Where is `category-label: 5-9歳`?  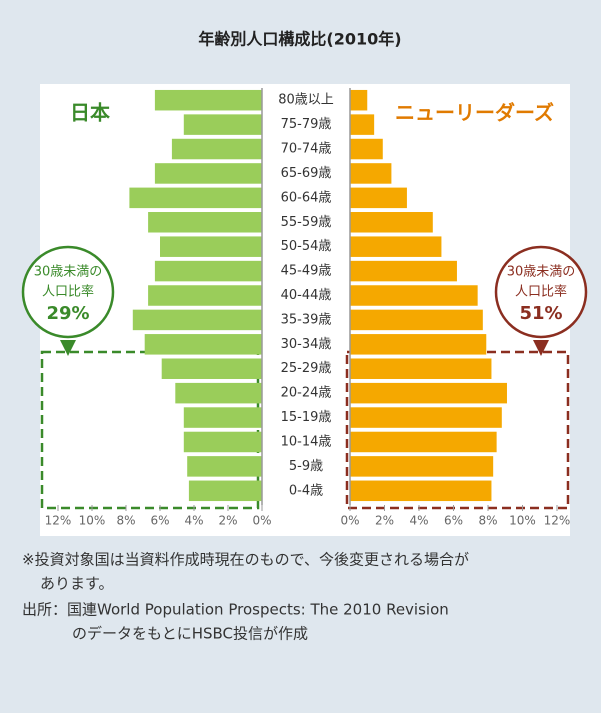
category-label: 5-9歳 is located at coordinates (306, 466).